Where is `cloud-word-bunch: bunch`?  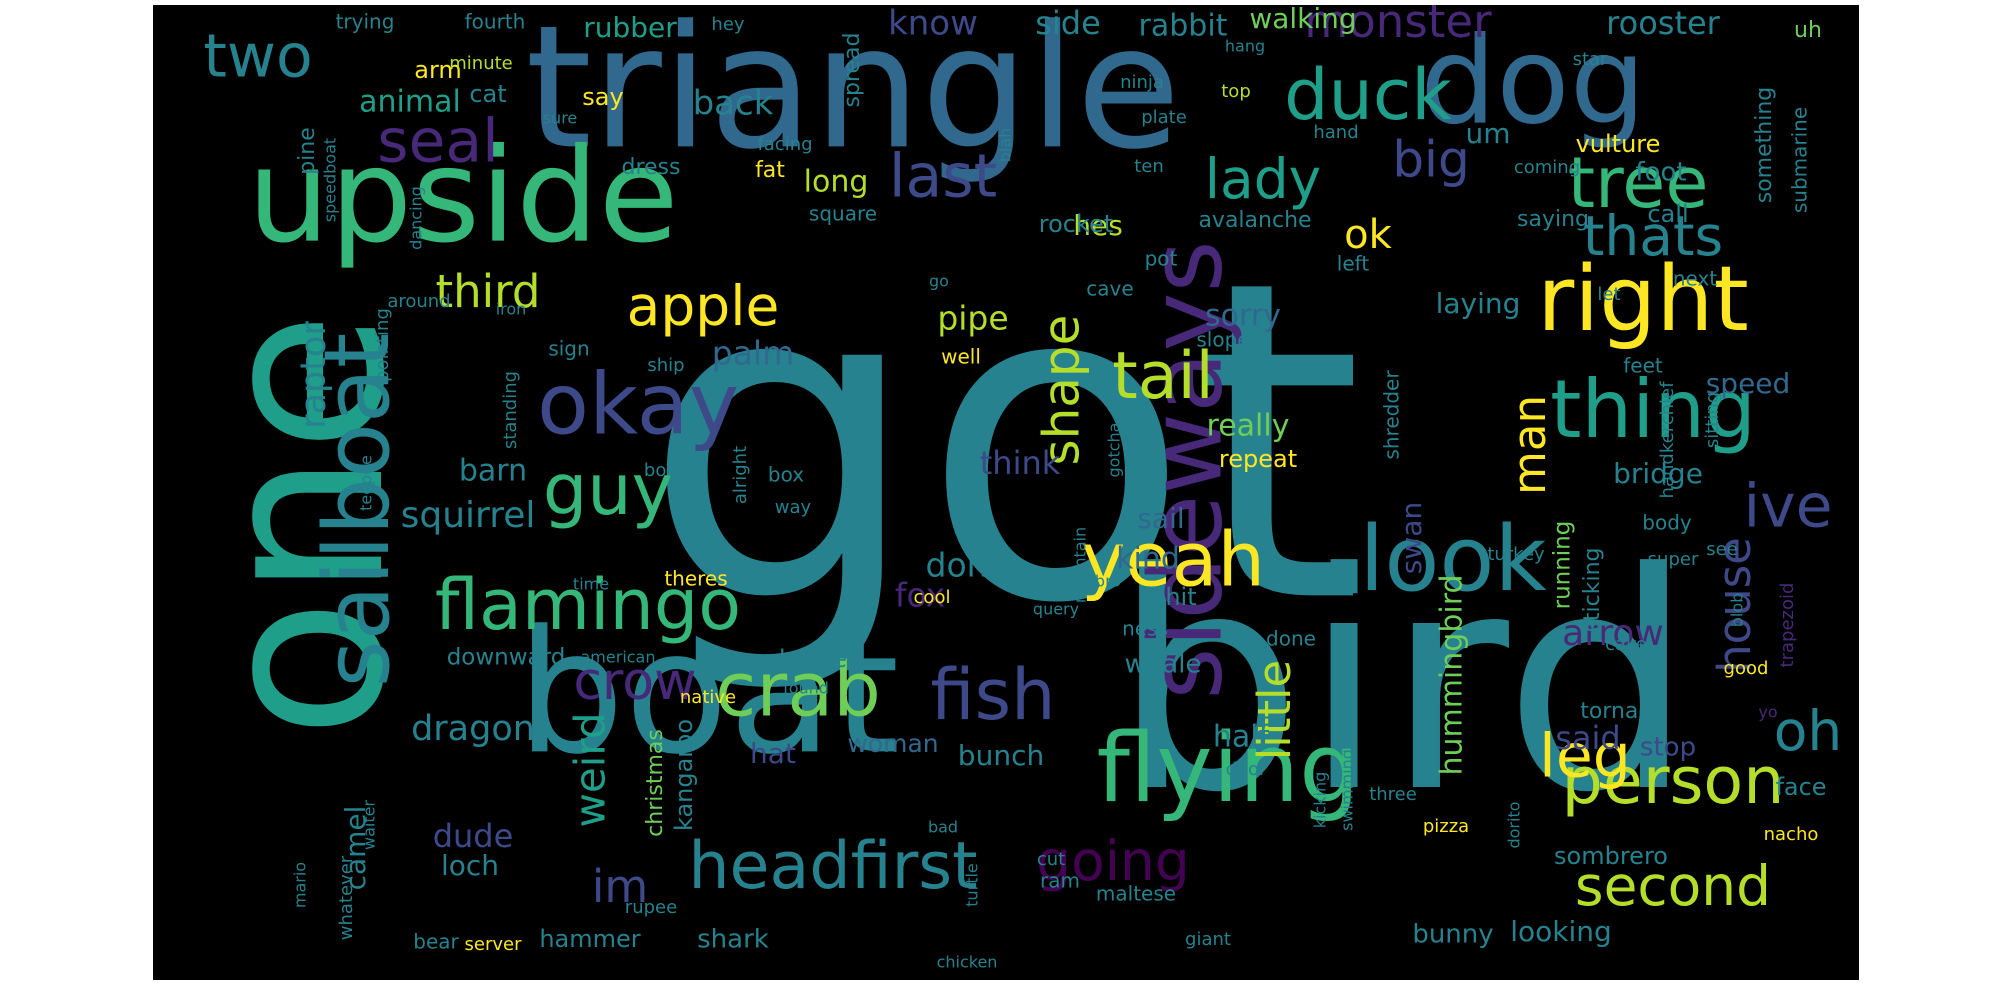 cloud-word-bunch: bunch is located at coordinates (1001, 755).